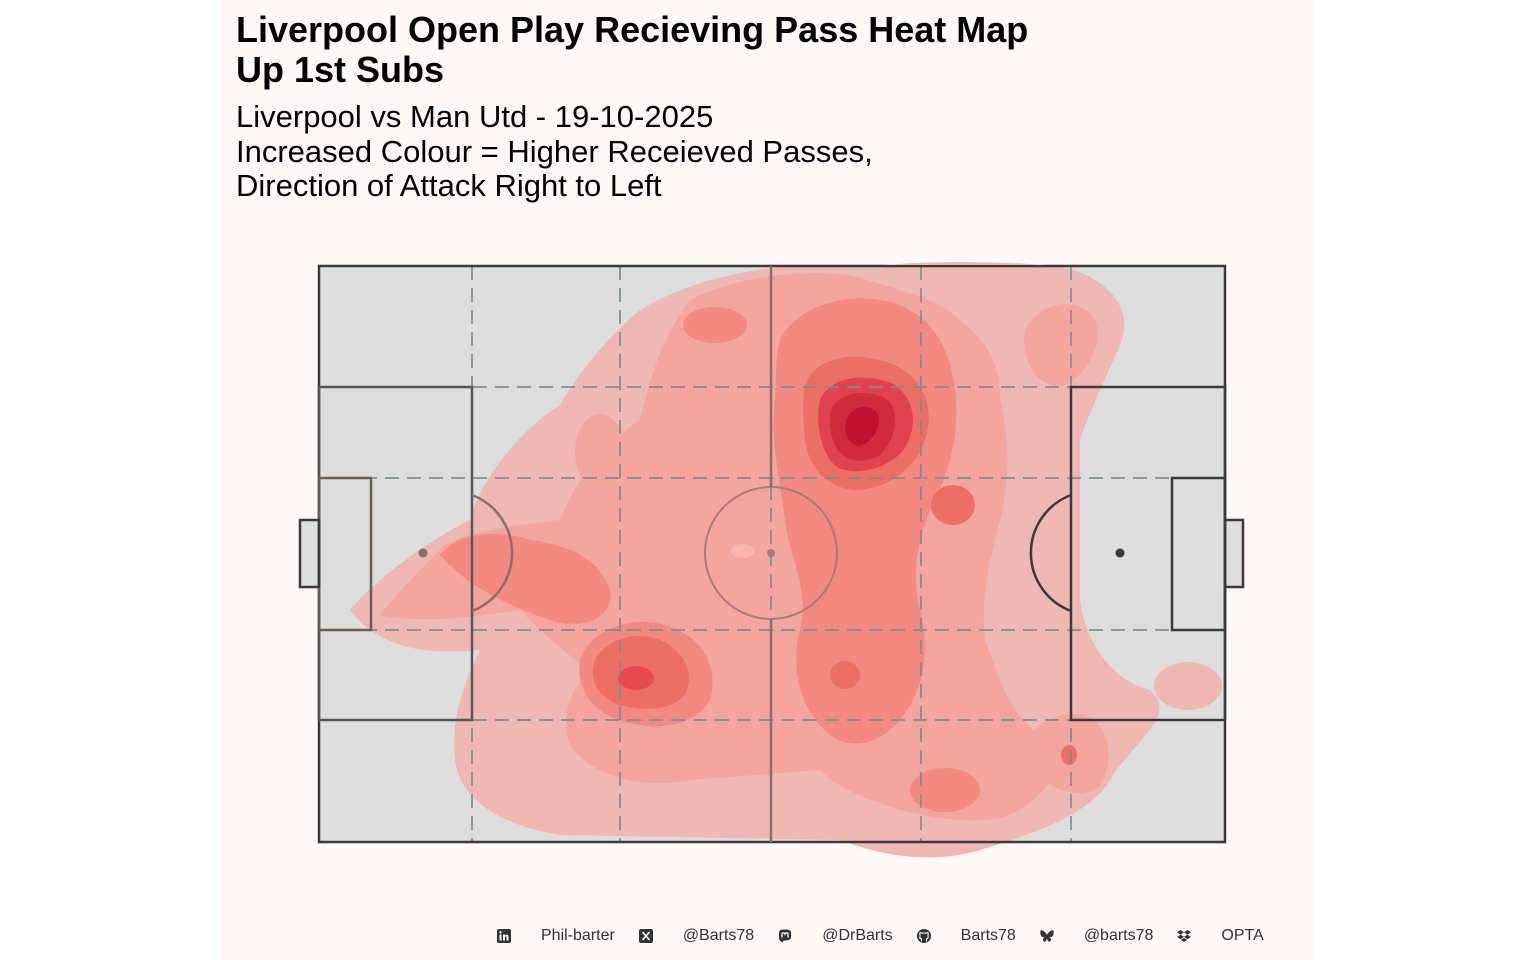 This screenshot has width=1536, height=960. I want to click on heat-level-4-right, so click(953, 505).